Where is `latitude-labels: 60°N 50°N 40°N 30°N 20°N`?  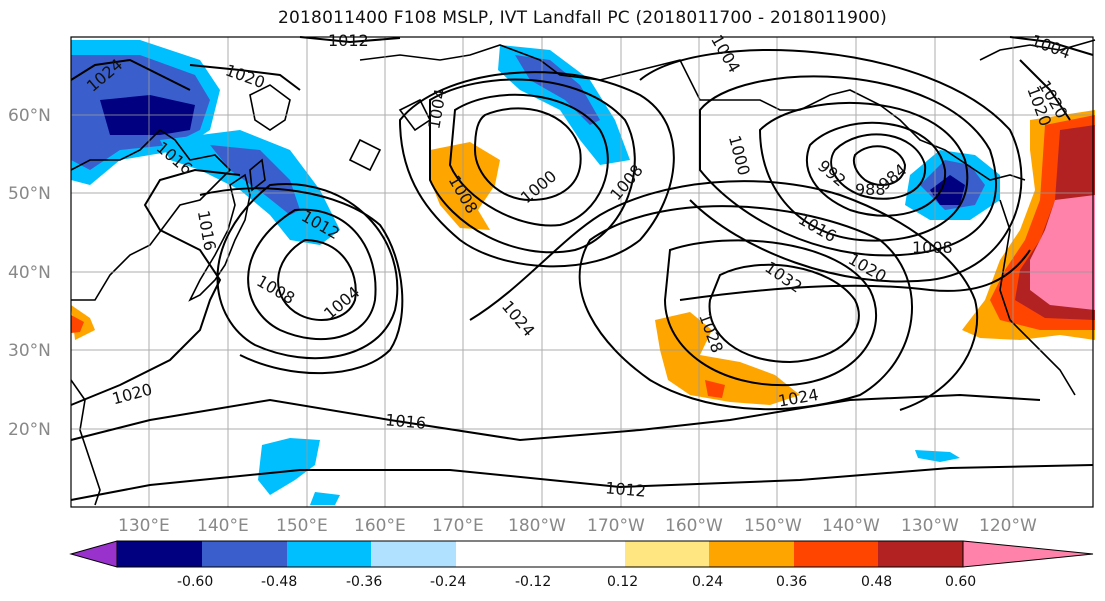 latitude-labels: 60°N 50°N 40°N 30°N 20°N is located at coordinates (29, 273).